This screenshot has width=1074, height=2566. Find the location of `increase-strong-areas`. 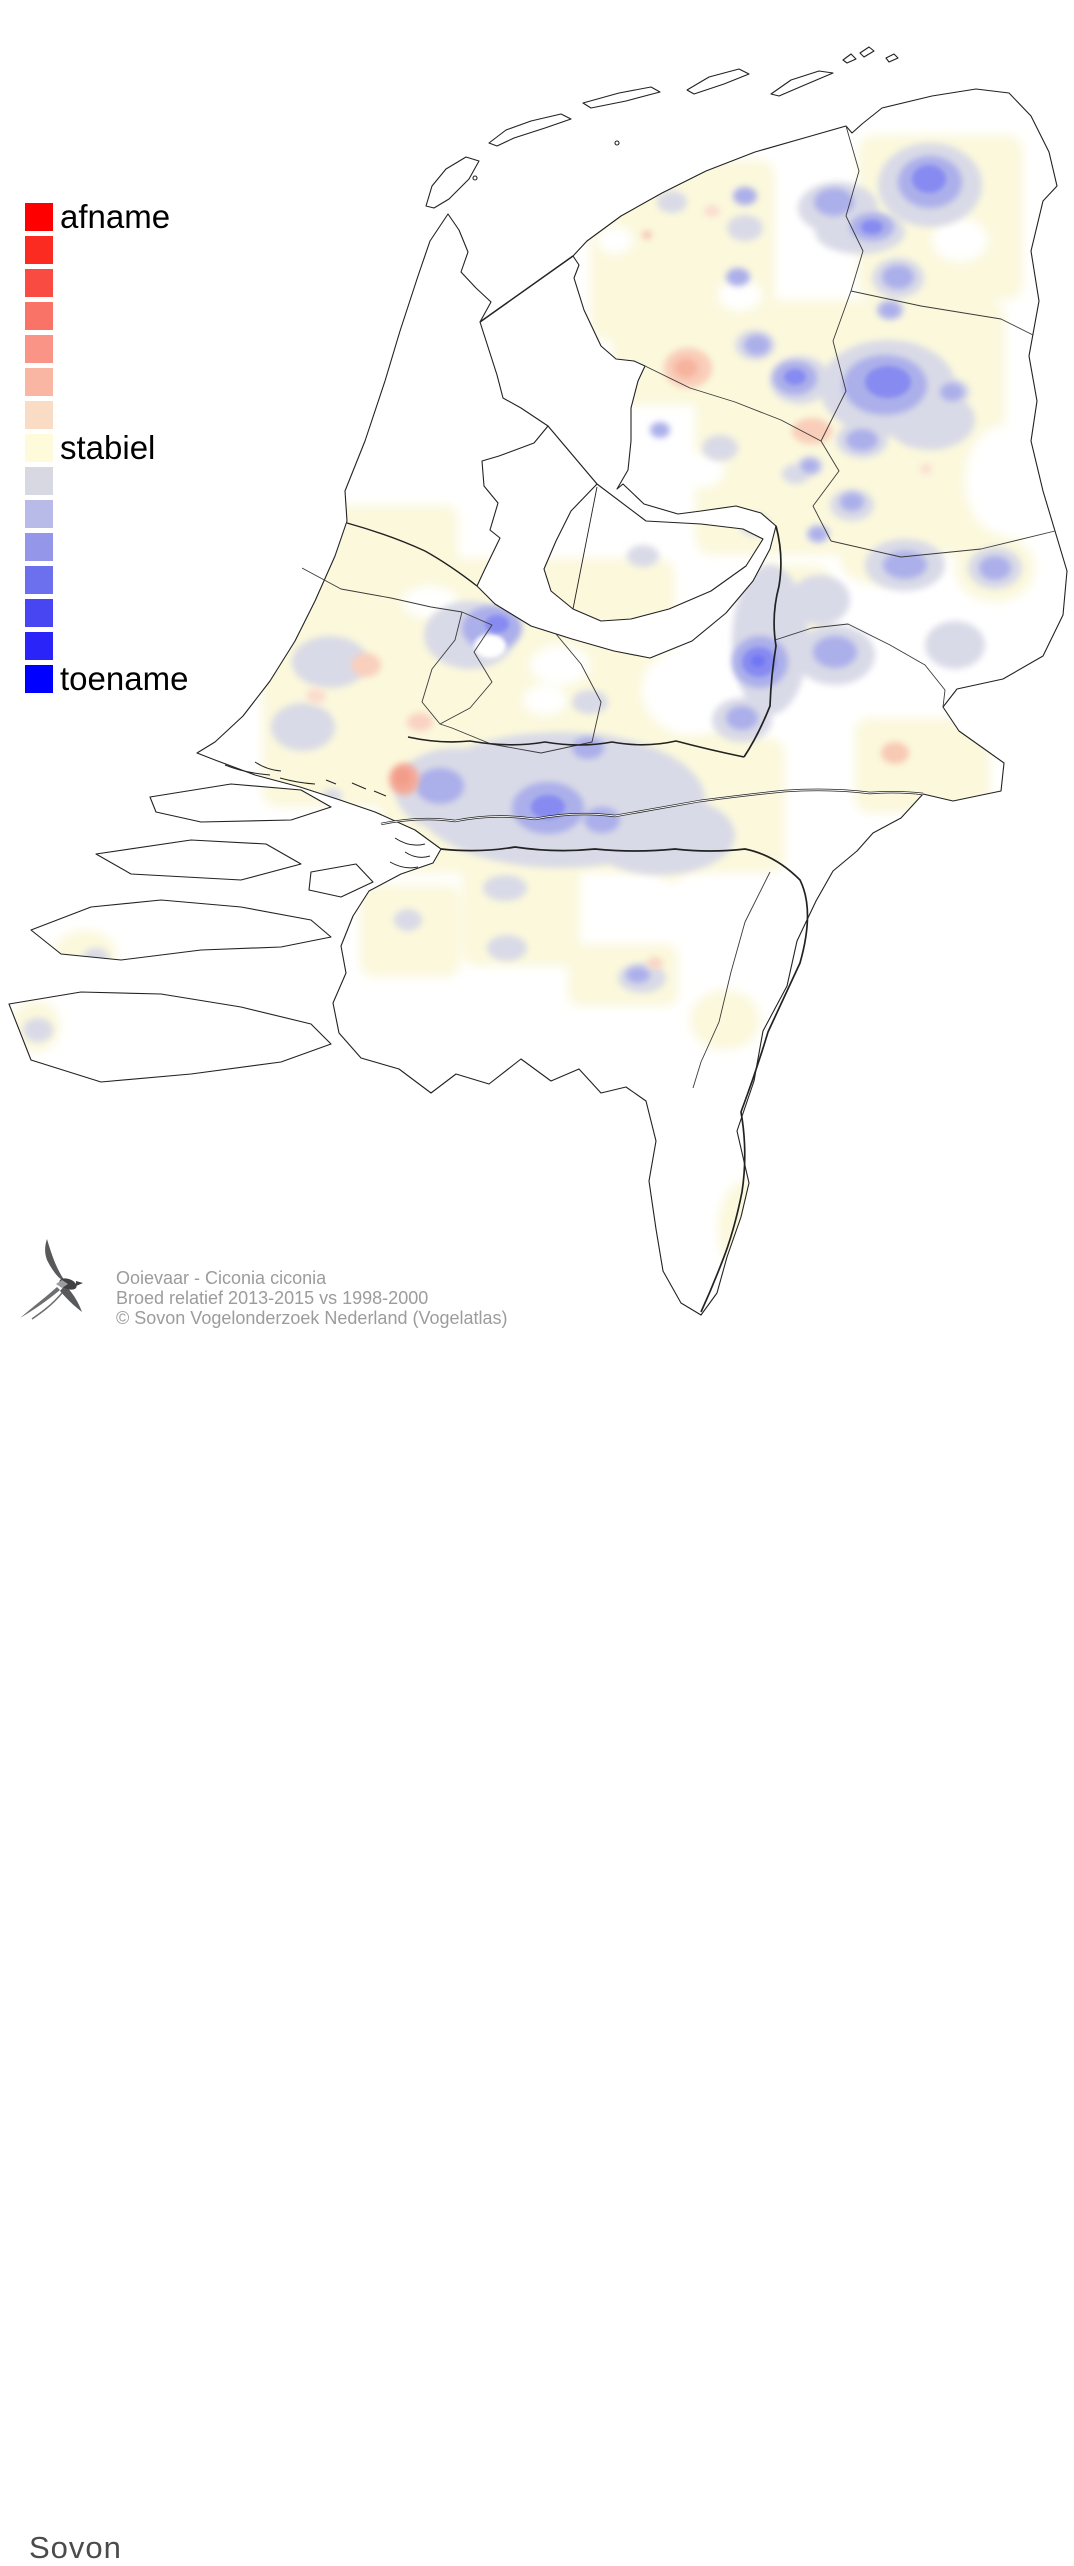

increase-strong-areas is located at coordinates (715, 492).